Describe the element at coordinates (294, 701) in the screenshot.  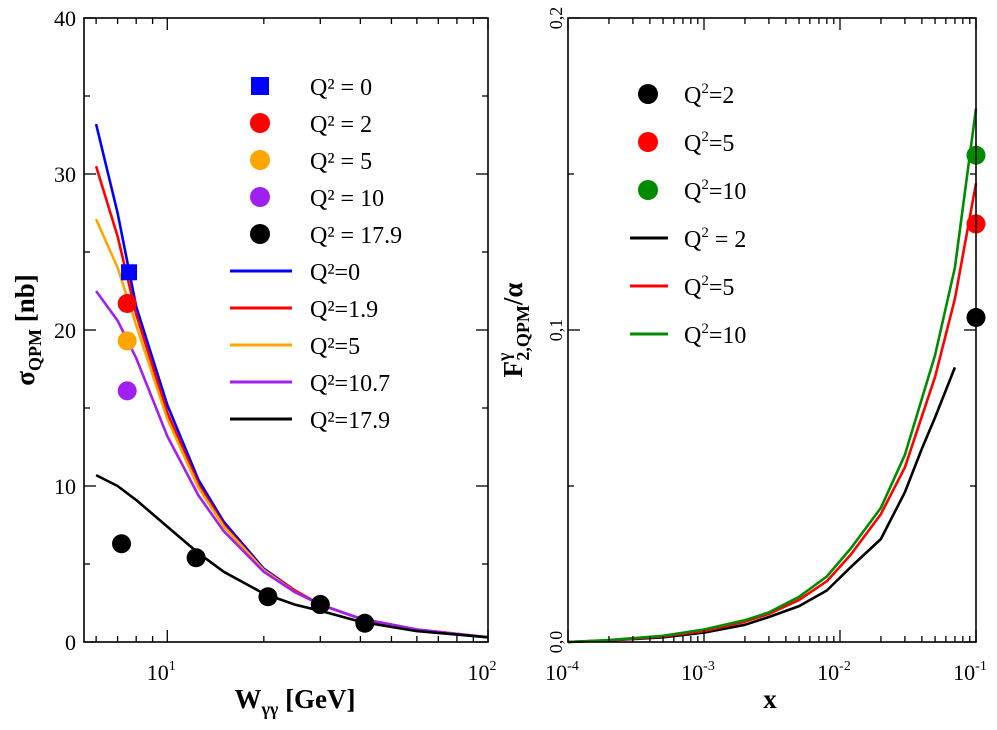
I see `left-x-axis-label: Wγγ [GeV]` at that location.